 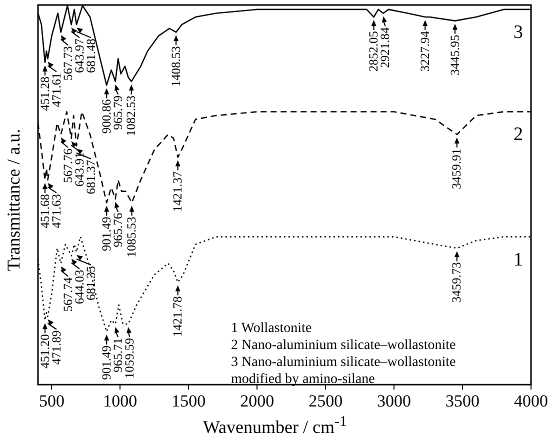 What do you see at coordinates (131, 115) in the screenshot?
I see `annotation: 1082.53` at bounding box center [131, 115].